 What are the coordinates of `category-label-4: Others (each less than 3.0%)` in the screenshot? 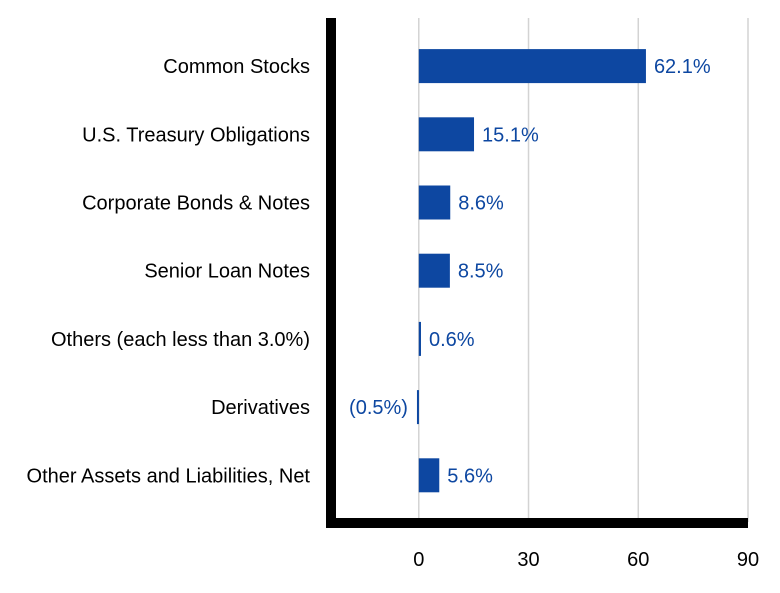 It's located at (180, 340).